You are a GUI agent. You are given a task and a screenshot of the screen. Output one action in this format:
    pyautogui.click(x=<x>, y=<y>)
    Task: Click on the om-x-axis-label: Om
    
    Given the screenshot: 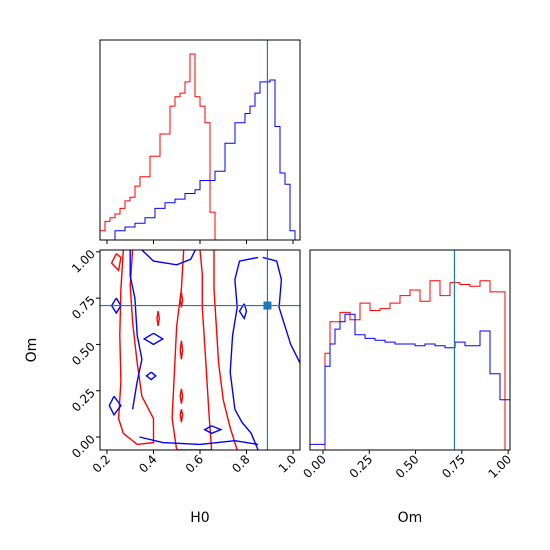 What is the action you would take?
    pyautogui.click(x=410, y=518)
    